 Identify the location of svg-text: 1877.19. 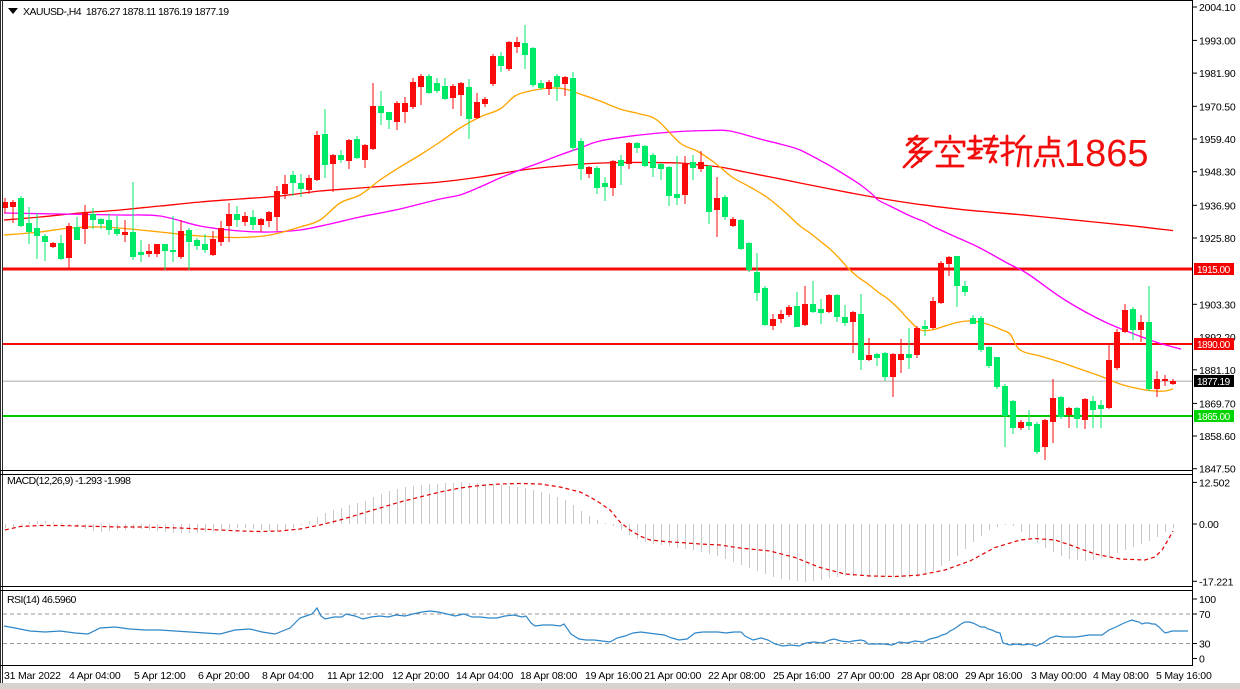
(1214, 382).